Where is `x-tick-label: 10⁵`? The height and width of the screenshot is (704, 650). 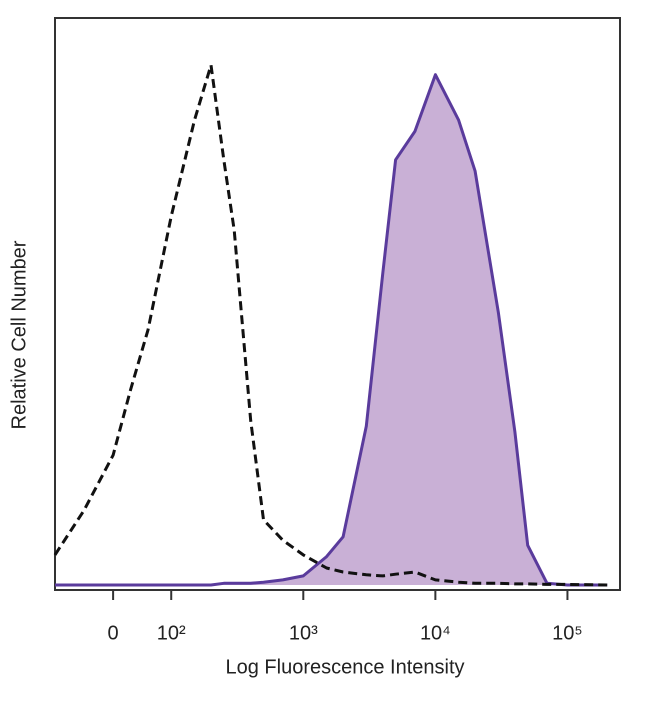
x-tick-label: 10⁵ is located at coordinates (567, 633).